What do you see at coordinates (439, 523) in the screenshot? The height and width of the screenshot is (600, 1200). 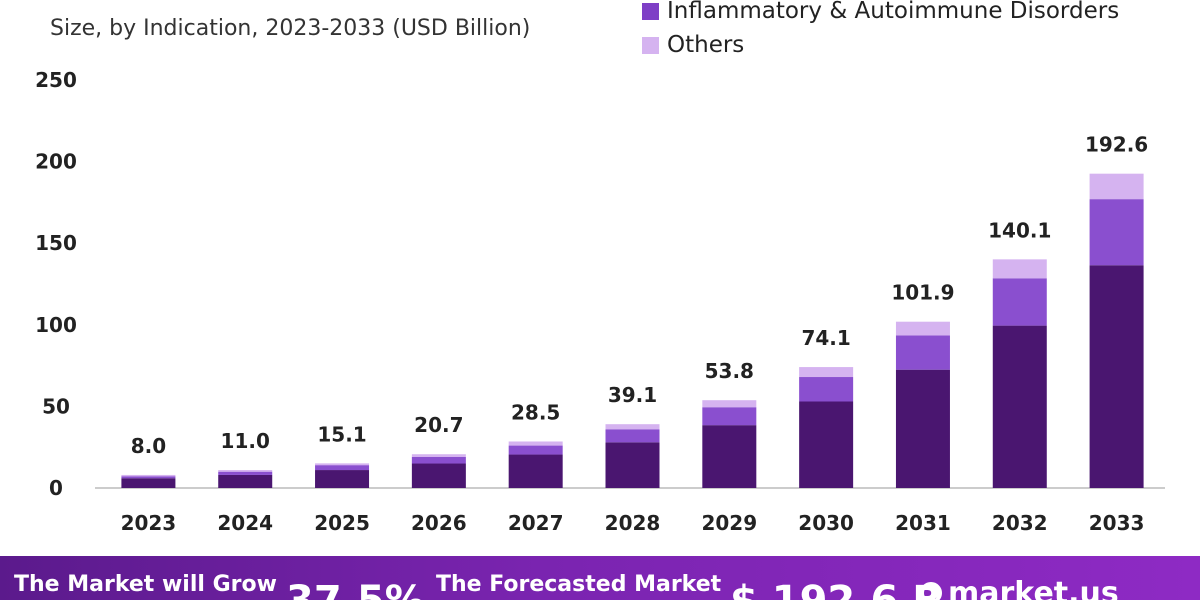 I see `x-tick-label: 2026` at bounding box center [439, 523].